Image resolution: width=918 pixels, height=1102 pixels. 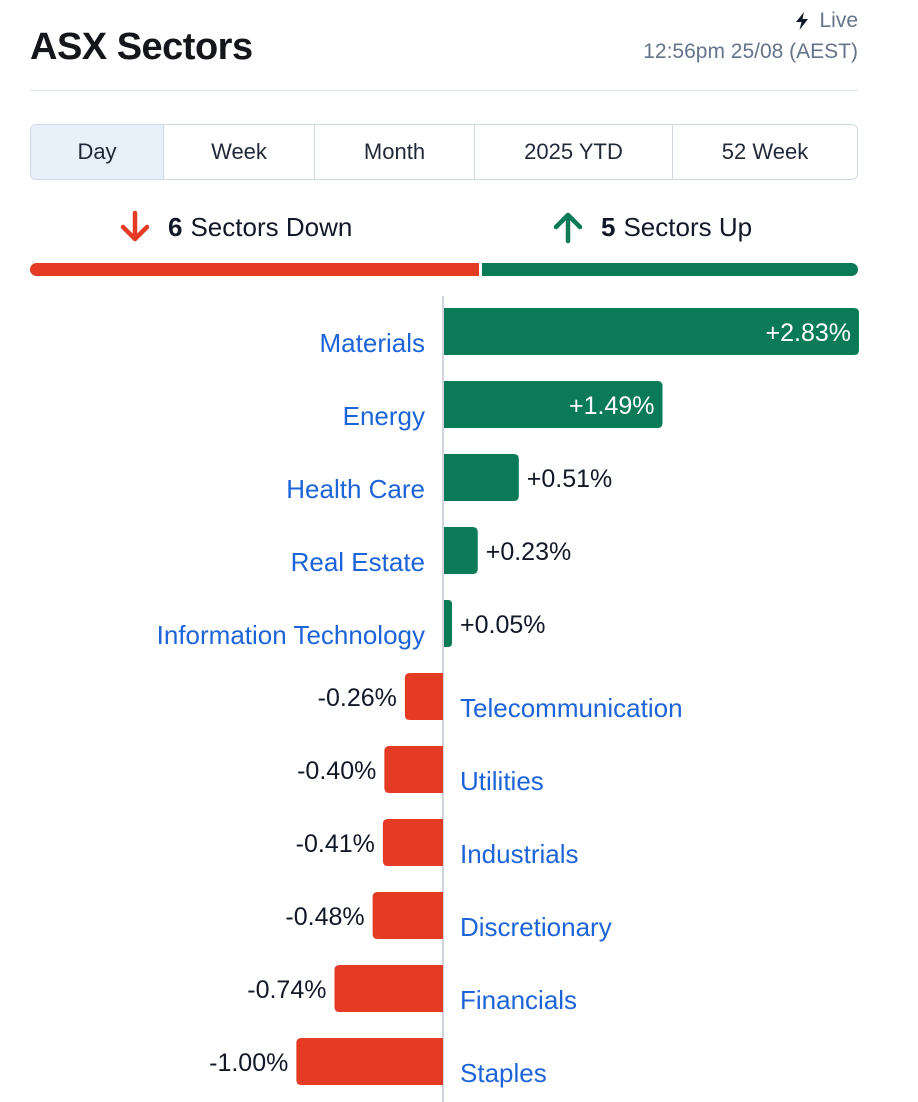 I want to click on value-label-utilities: -0.40%, so click(x=336, y=771).